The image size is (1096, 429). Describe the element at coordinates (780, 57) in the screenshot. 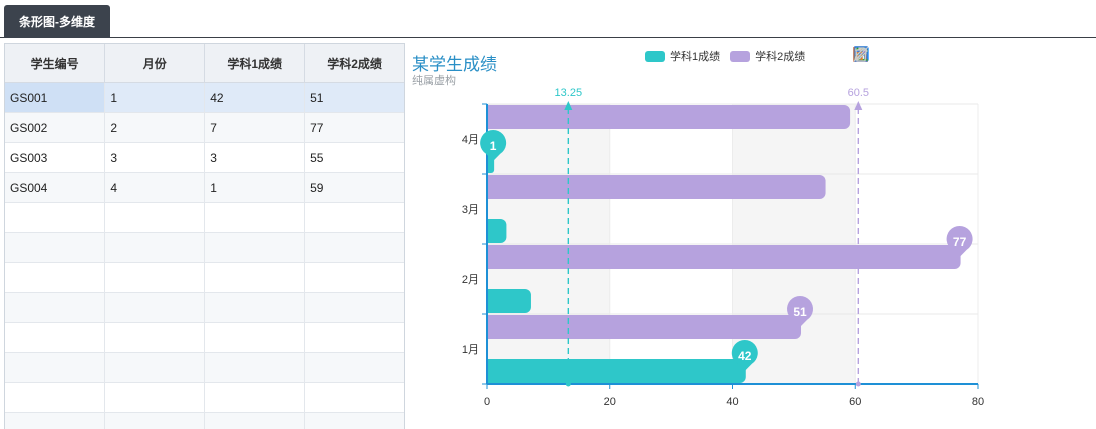

I see `legend-label-series-2: 学科2成绩` at that location.